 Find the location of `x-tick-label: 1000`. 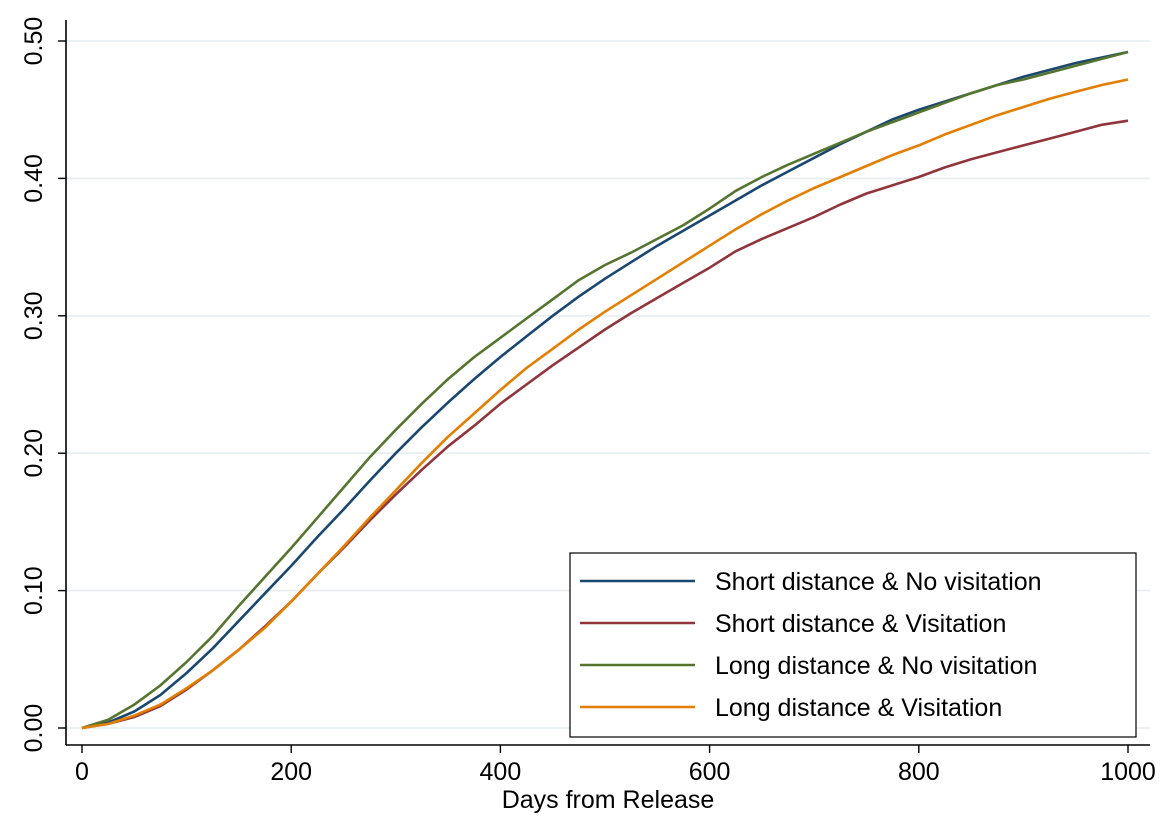

x-tick-label: 1000 is located at coordinates (1128, 772).